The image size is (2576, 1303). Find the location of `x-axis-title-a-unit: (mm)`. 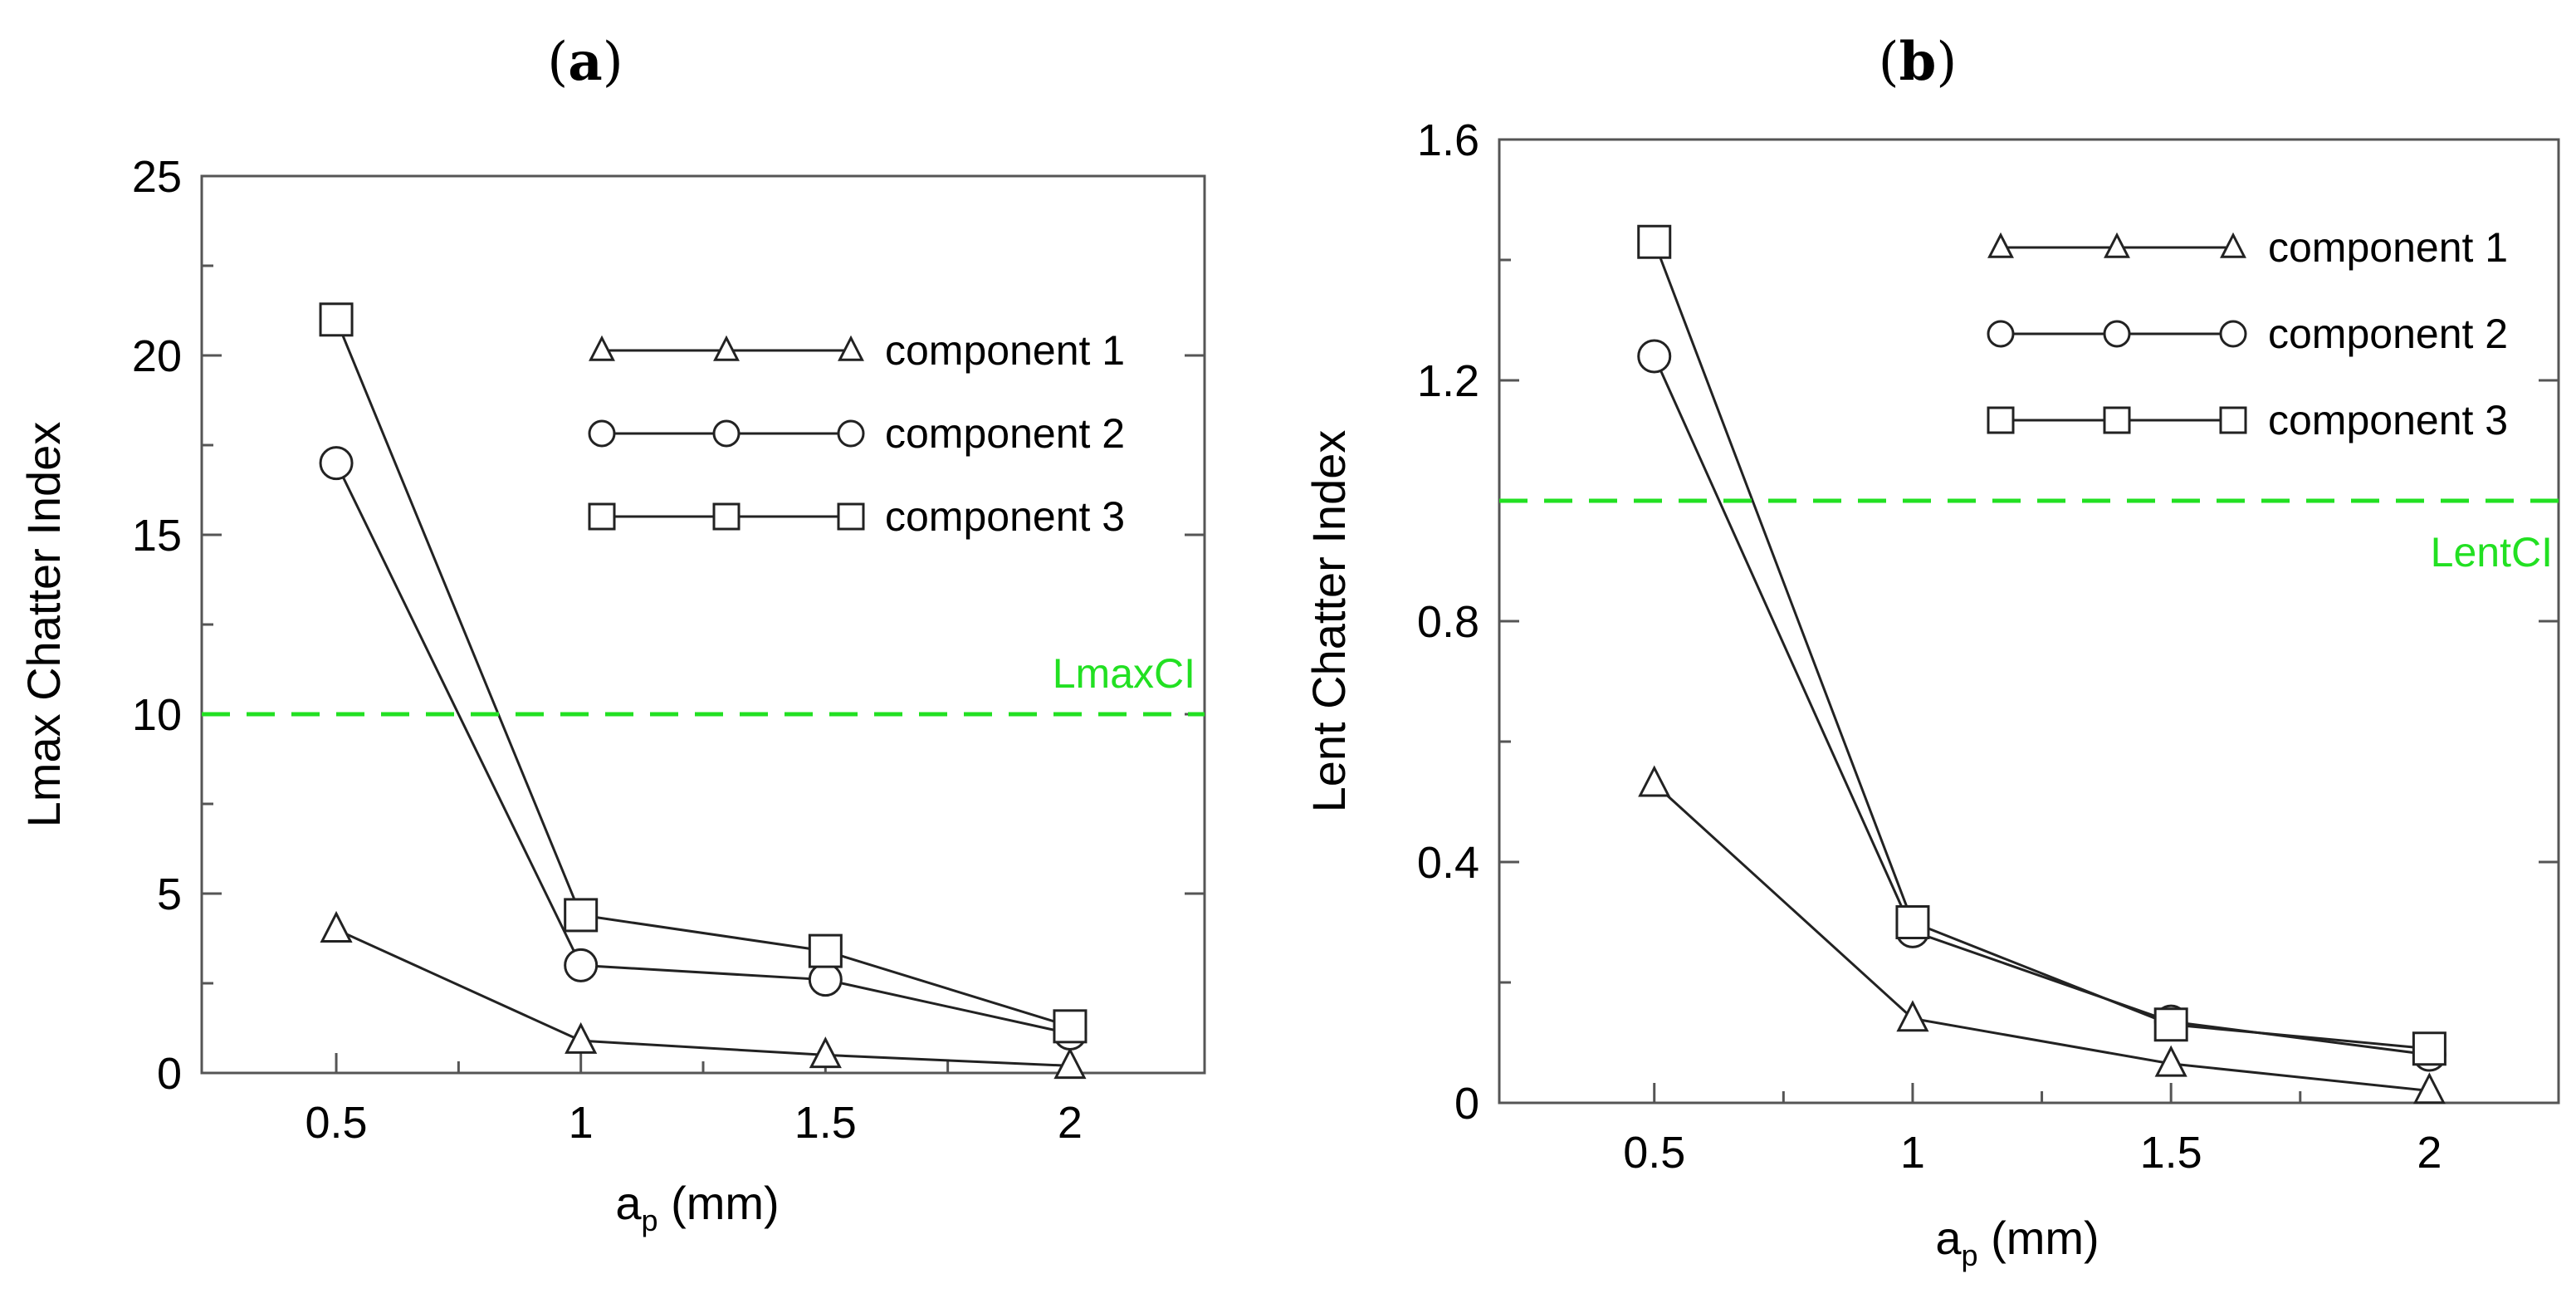

x-axis-title-a-unit: (mm) is located at coordinates (719, 1203).